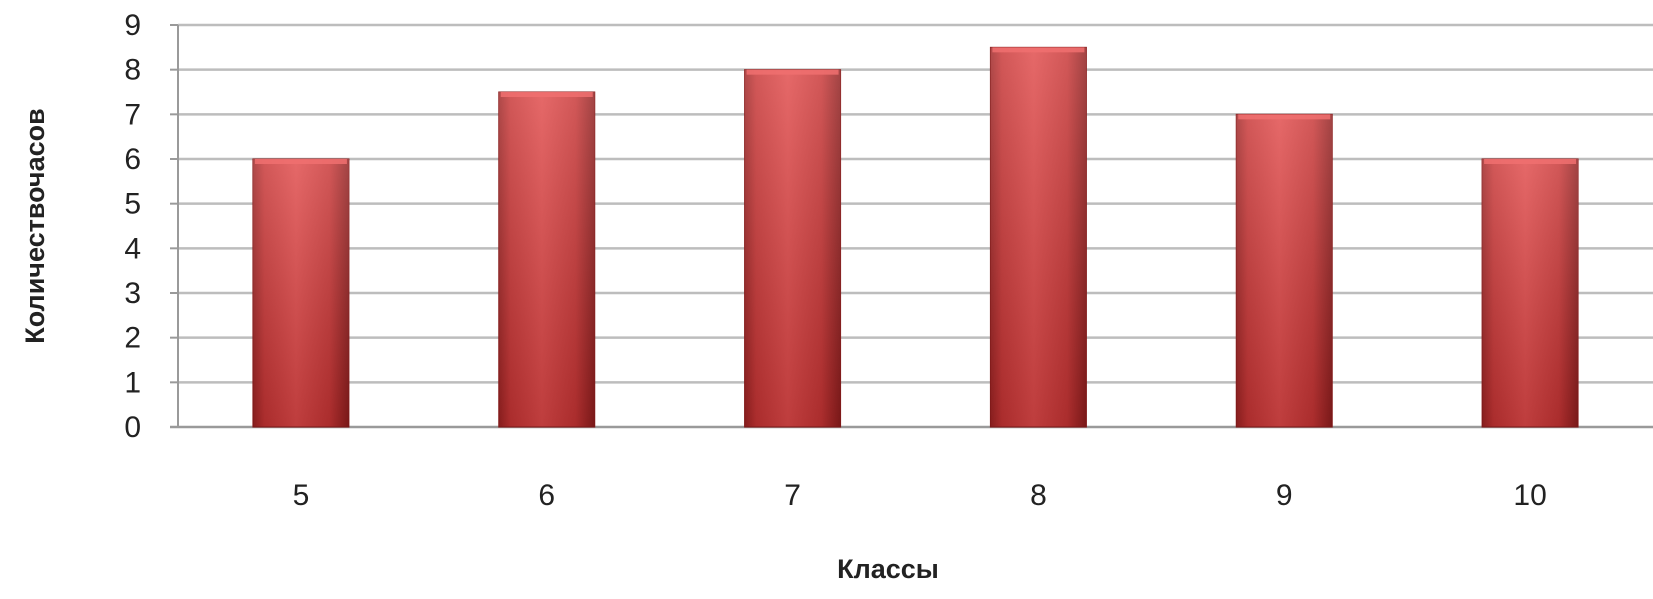 The height and width of the screenshot is (599, 1653). What do you see at coordinates (546, 495) in the screenshot?
I see `x-tick-label: 6` at bounding box center [546, 495].